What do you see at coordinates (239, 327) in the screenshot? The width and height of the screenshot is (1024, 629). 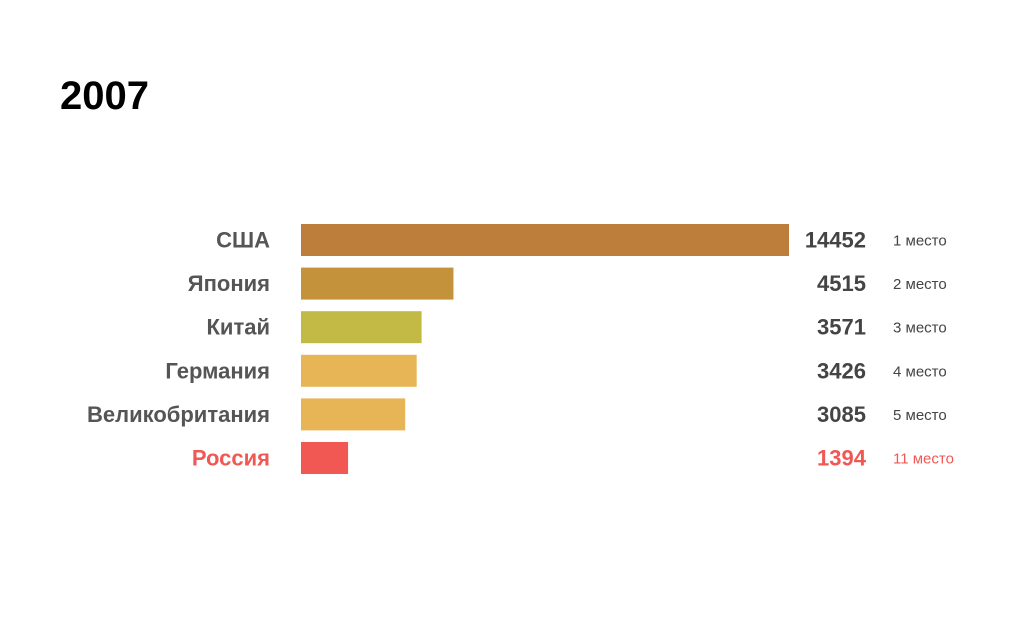 I see `category-label: Китай` at bounding box center [239, 327].